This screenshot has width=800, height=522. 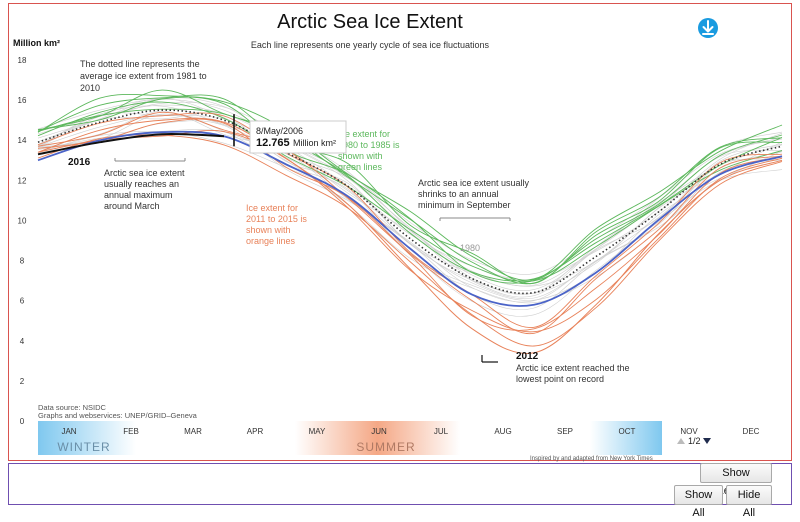 What do you see at coordinates (83, 447) in the screenshot?
I see `season-winter-label: WINTER` at bounding box center [83, 447].